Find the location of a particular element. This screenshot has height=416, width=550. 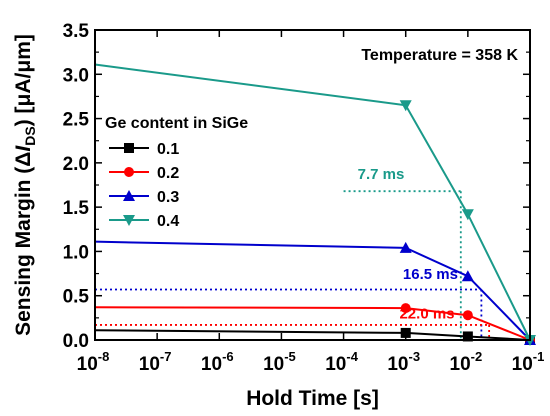

annotation-label: 7.7 ms is located at coordinates (381, 174).